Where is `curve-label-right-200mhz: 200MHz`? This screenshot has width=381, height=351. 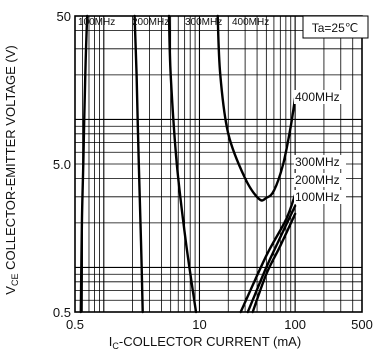
curve-label-right-200mhz: 200MHz is located at coordinates (317, 180).